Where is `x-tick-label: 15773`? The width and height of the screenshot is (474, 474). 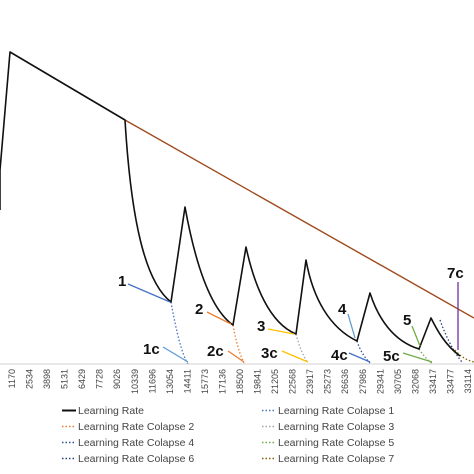
x-tick-label: 15773 is located at coordinates (205, 381).